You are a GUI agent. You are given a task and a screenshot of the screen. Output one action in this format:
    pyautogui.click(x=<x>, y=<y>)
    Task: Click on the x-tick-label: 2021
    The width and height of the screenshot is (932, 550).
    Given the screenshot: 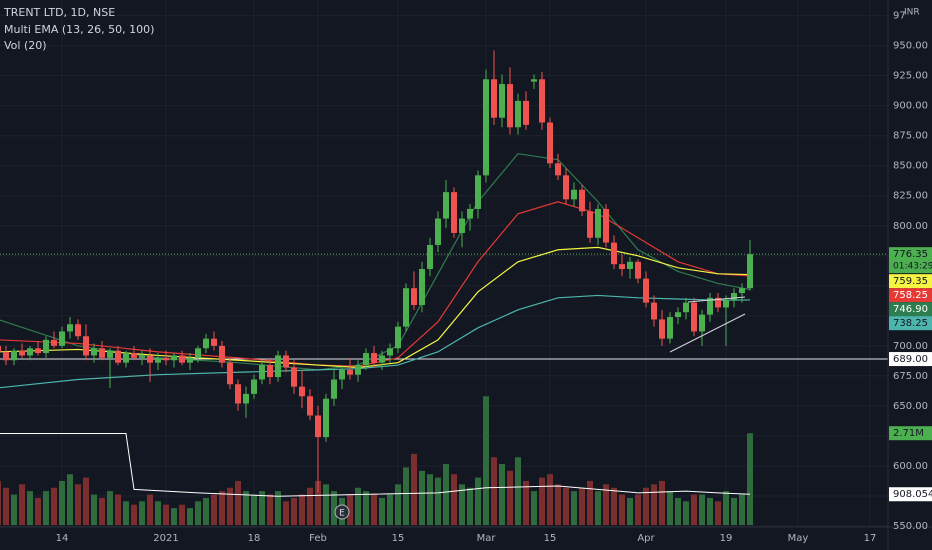 What is the action you would take?
    pyautogui.click(x=165, y=538)
    